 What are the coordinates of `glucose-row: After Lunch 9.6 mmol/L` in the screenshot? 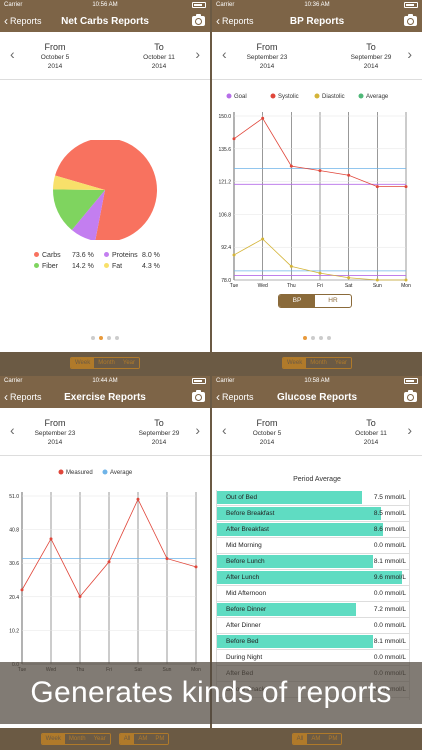 It's located at (313, 578).